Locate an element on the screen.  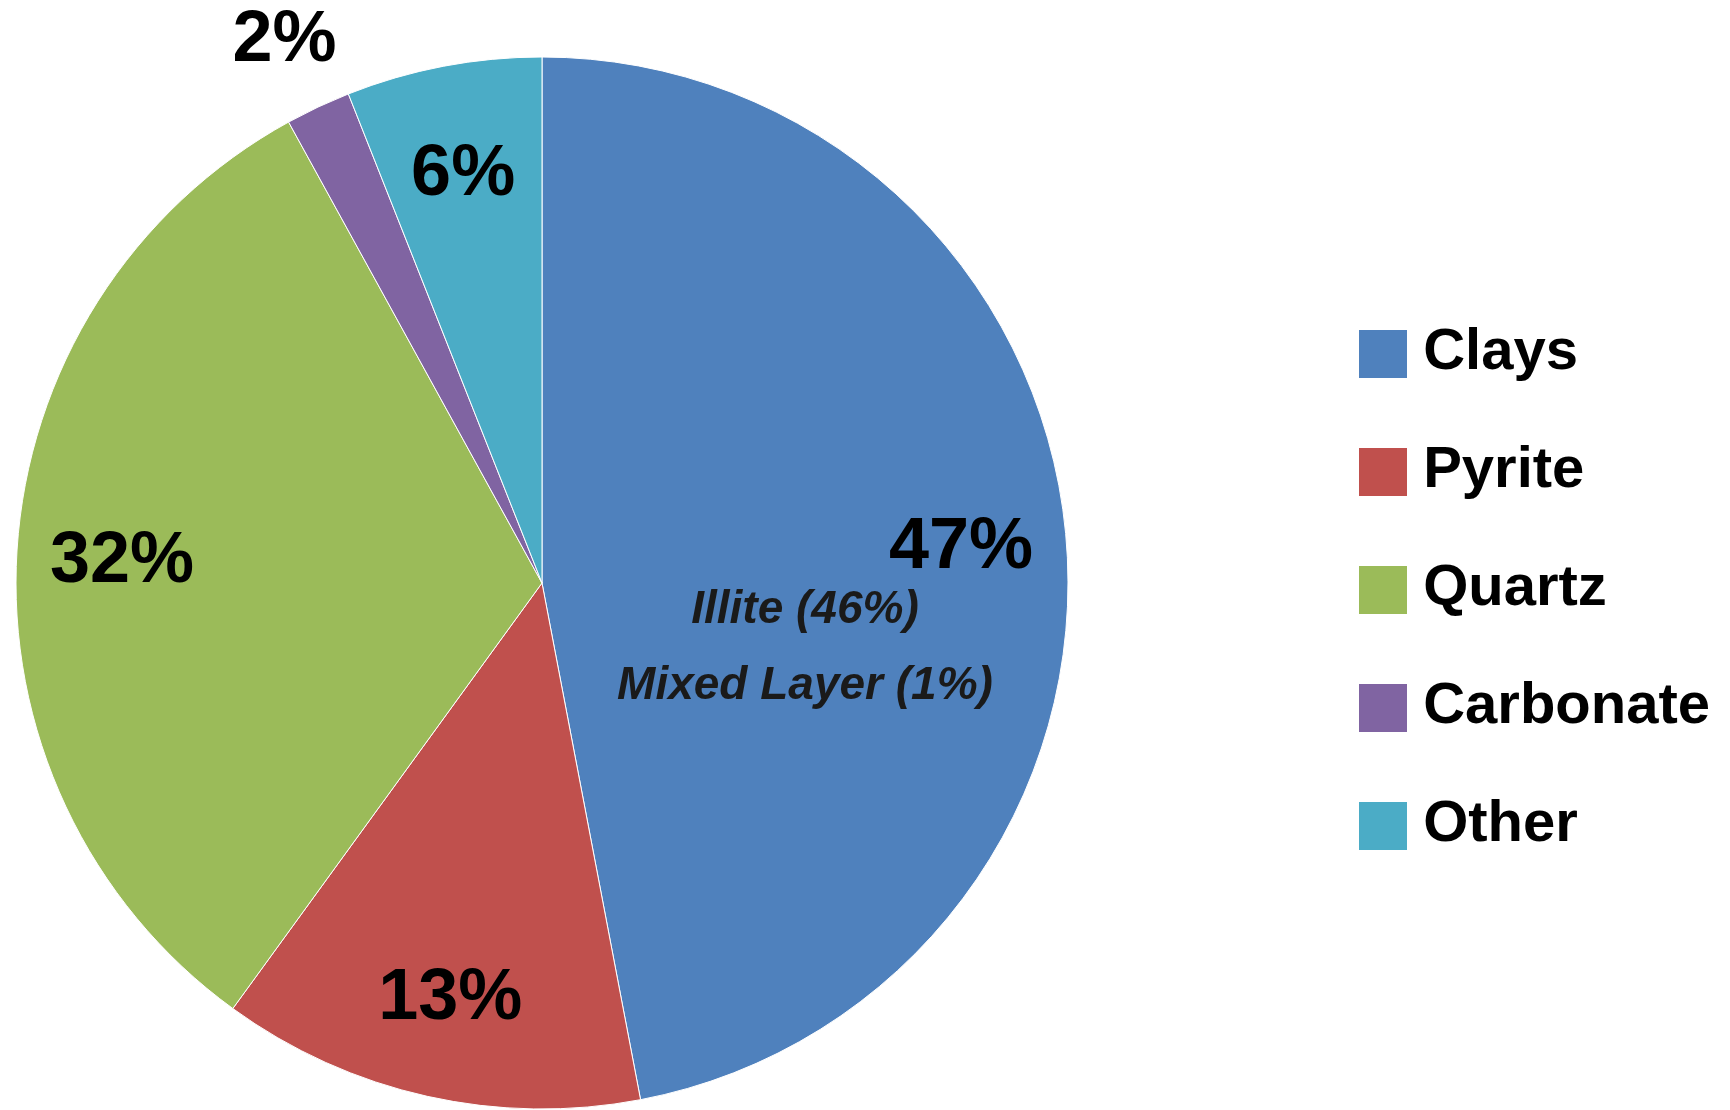
legend-label: Quartz is located at coordinates (1515, 584).